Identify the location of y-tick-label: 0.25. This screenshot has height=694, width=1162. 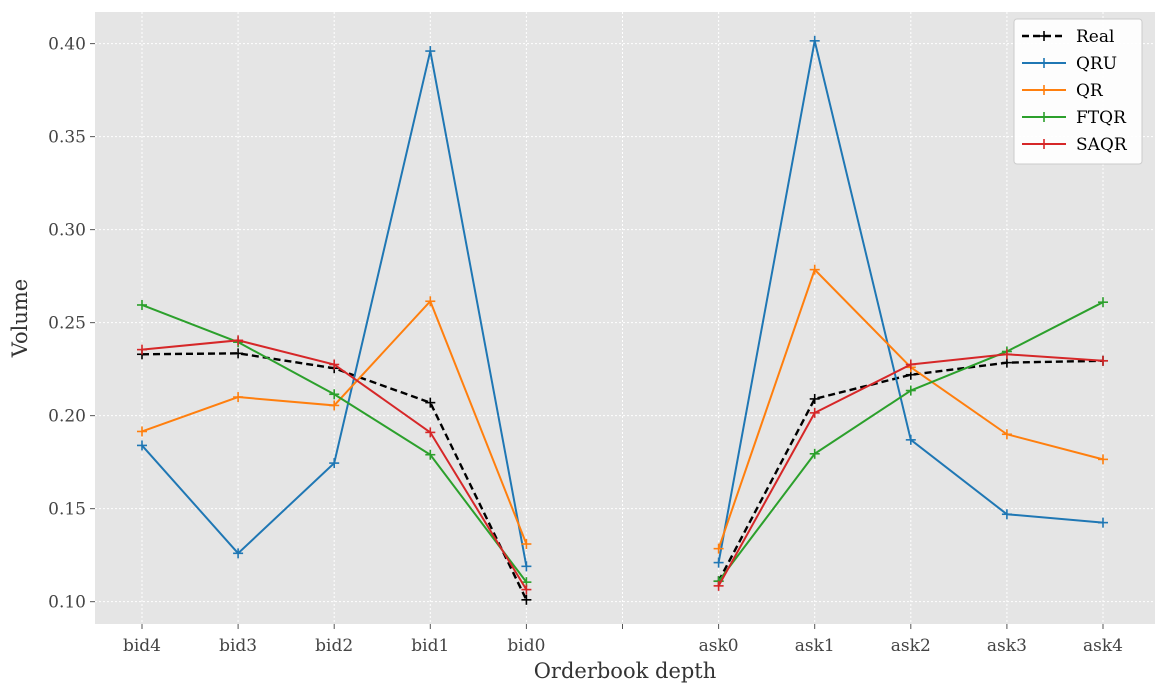
(67, 324).